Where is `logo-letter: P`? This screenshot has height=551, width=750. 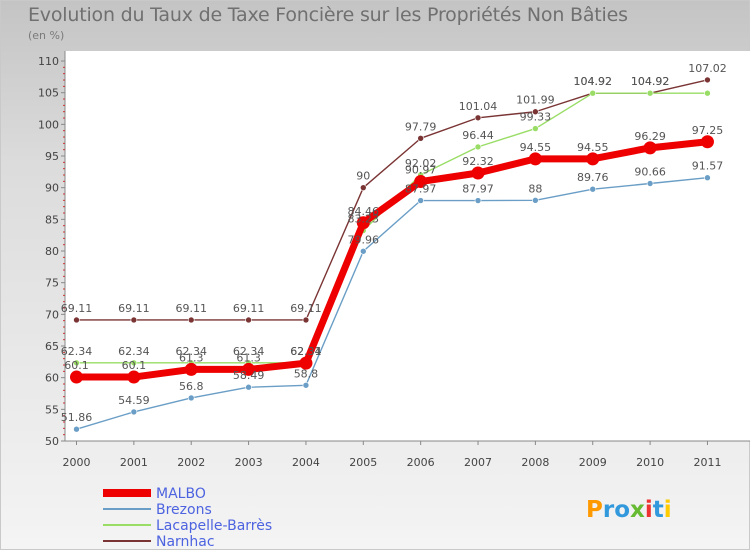
logo-letter: P is located at coordinates (594, 510).